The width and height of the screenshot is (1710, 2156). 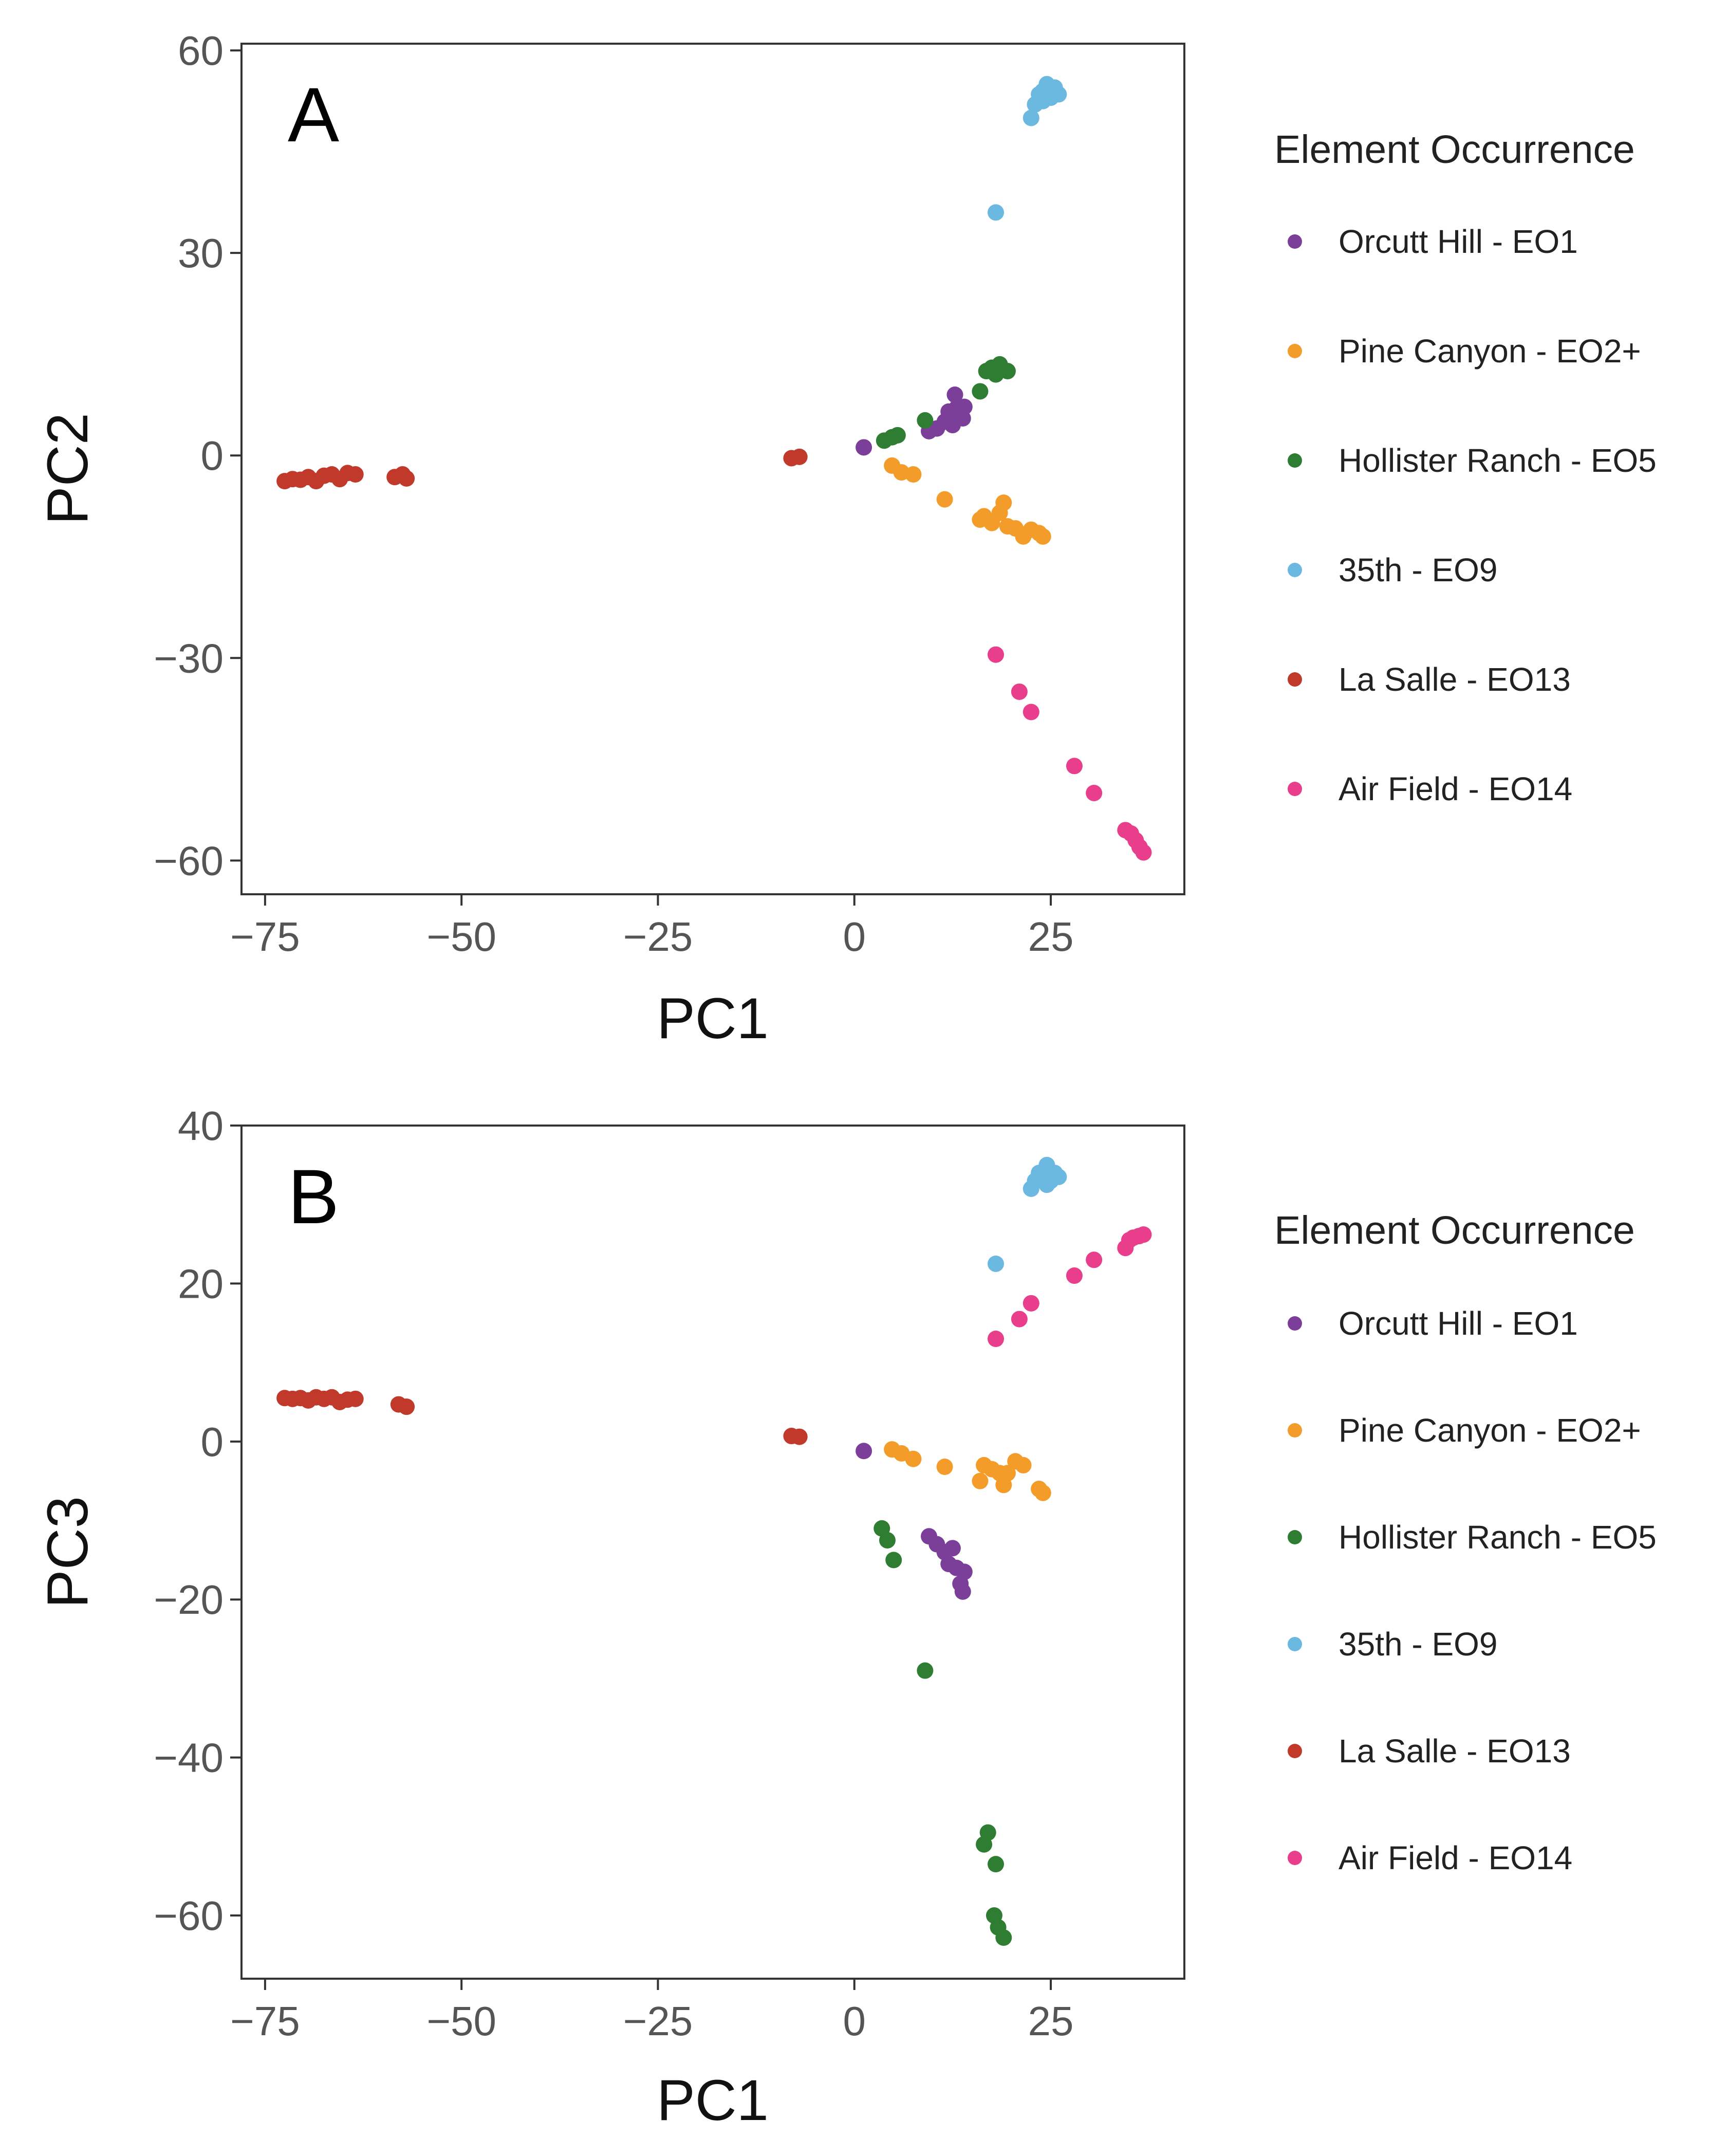 What do you see at coordinates (1458, 1323) in the screenshot?
I see `legend-label: Orcutt Hill - EO1` at bounding box center [1458, 1323].